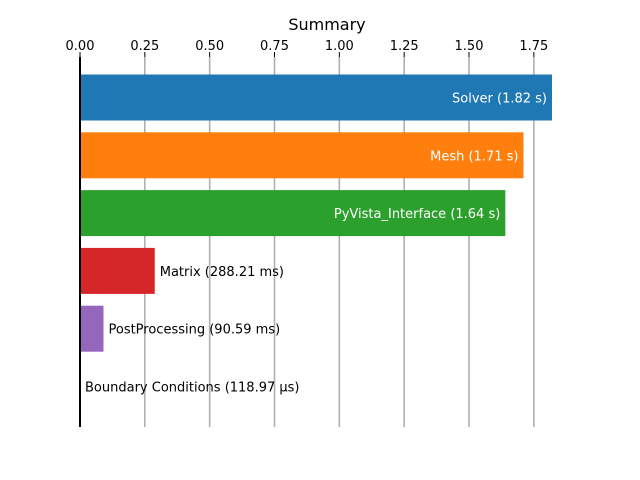  I want to click on bar-mesh, so click(302, 155).